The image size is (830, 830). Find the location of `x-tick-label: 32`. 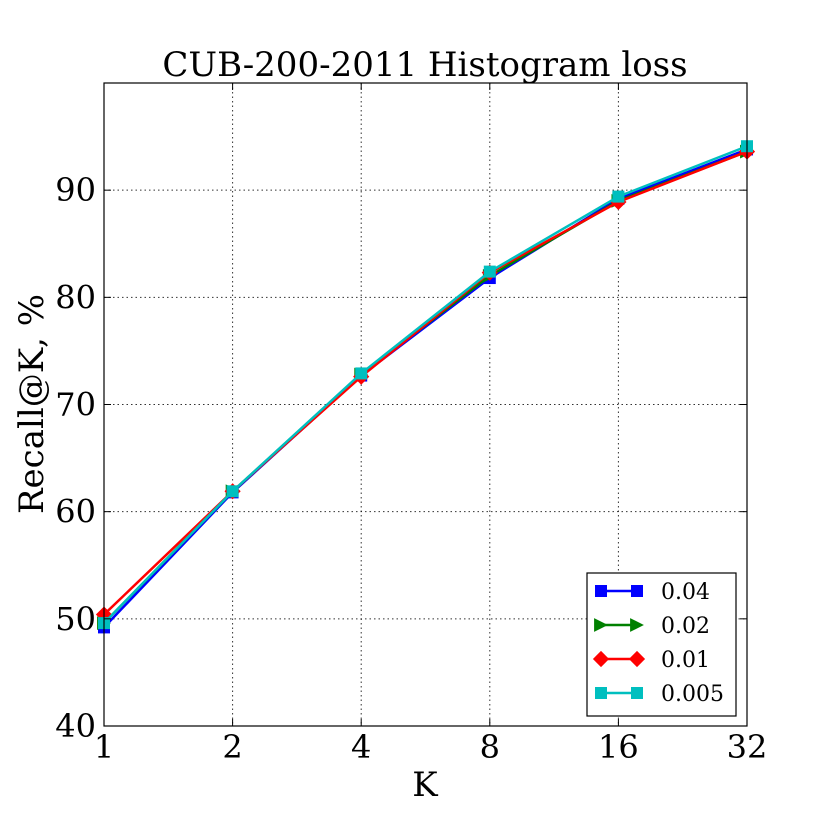

x-tick-label: 32 is located at coordinates (747, 747).